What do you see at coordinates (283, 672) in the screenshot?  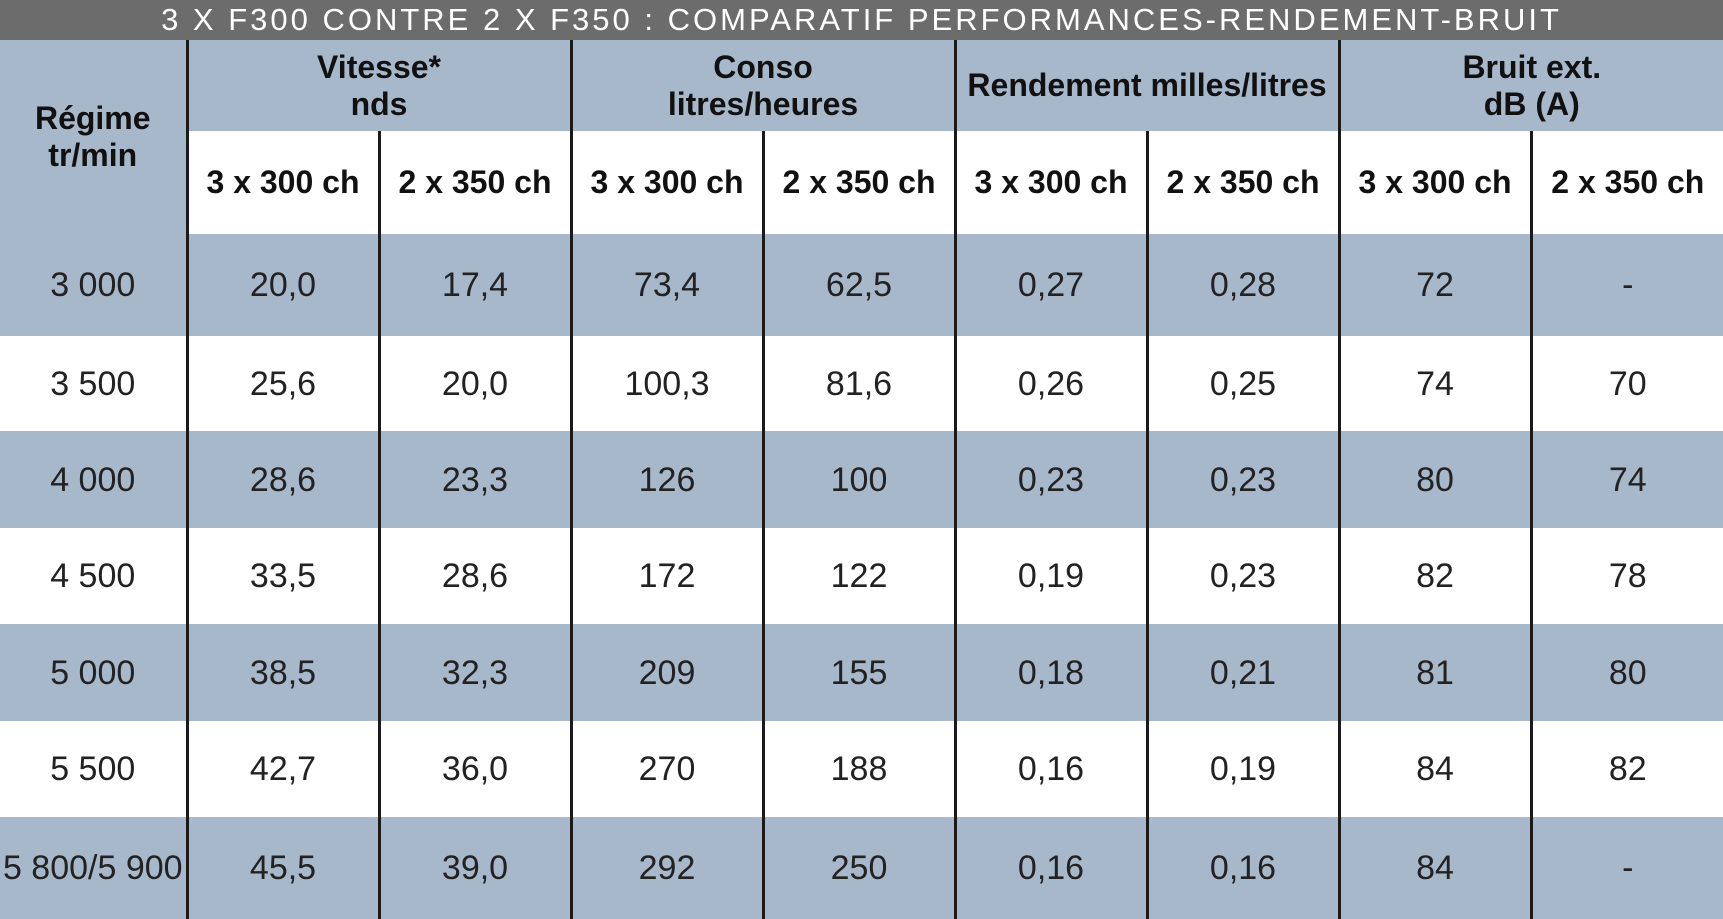 I see `value-cell: 38,5` at bounding box center [283, 672].